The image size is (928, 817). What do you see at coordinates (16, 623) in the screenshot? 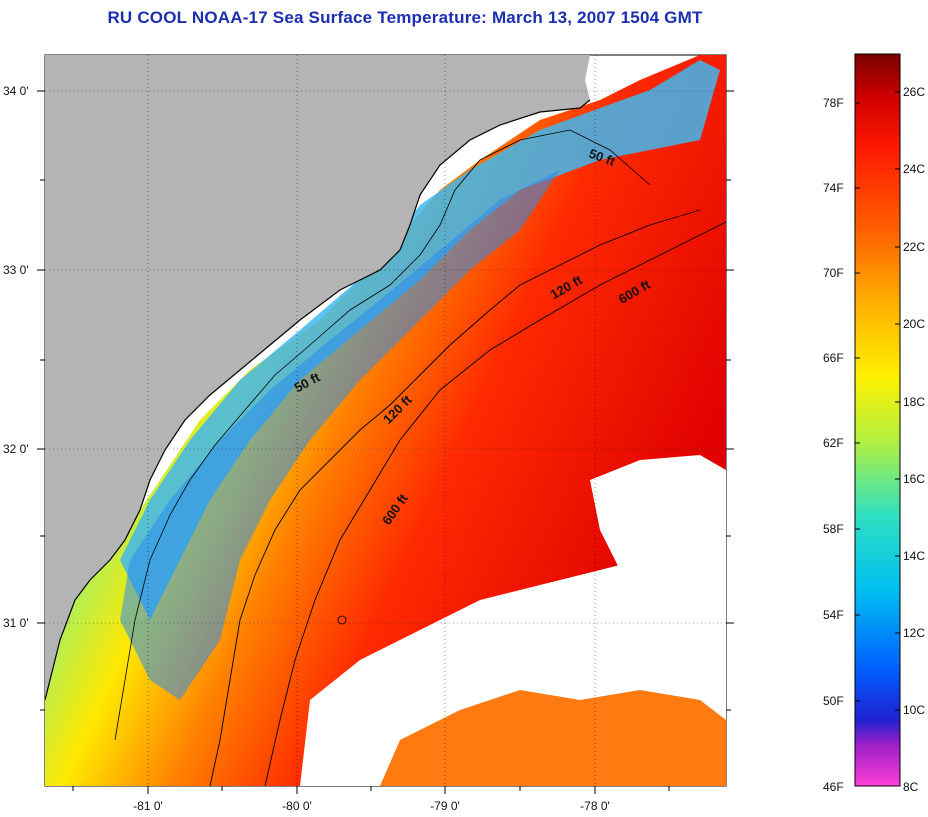
I see `lat-label-31: 31 0'` at bounding box center [16, 623].